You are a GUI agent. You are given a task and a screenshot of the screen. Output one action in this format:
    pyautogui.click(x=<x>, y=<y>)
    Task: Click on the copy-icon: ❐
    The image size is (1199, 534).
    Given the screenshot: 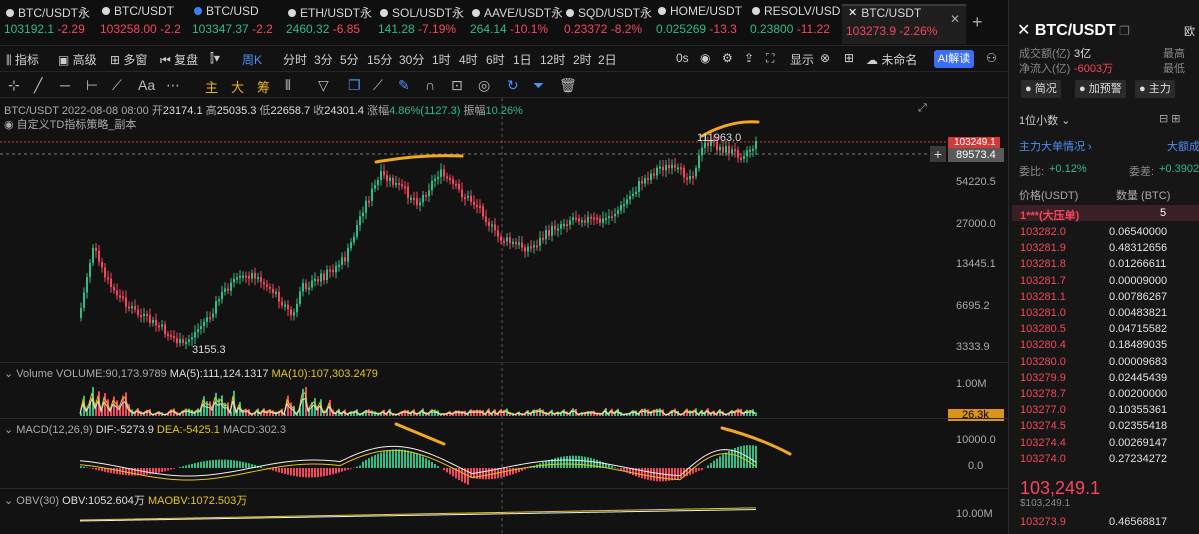 What is the action you would take?
    pyautogui.click(x=354, y=85)
    